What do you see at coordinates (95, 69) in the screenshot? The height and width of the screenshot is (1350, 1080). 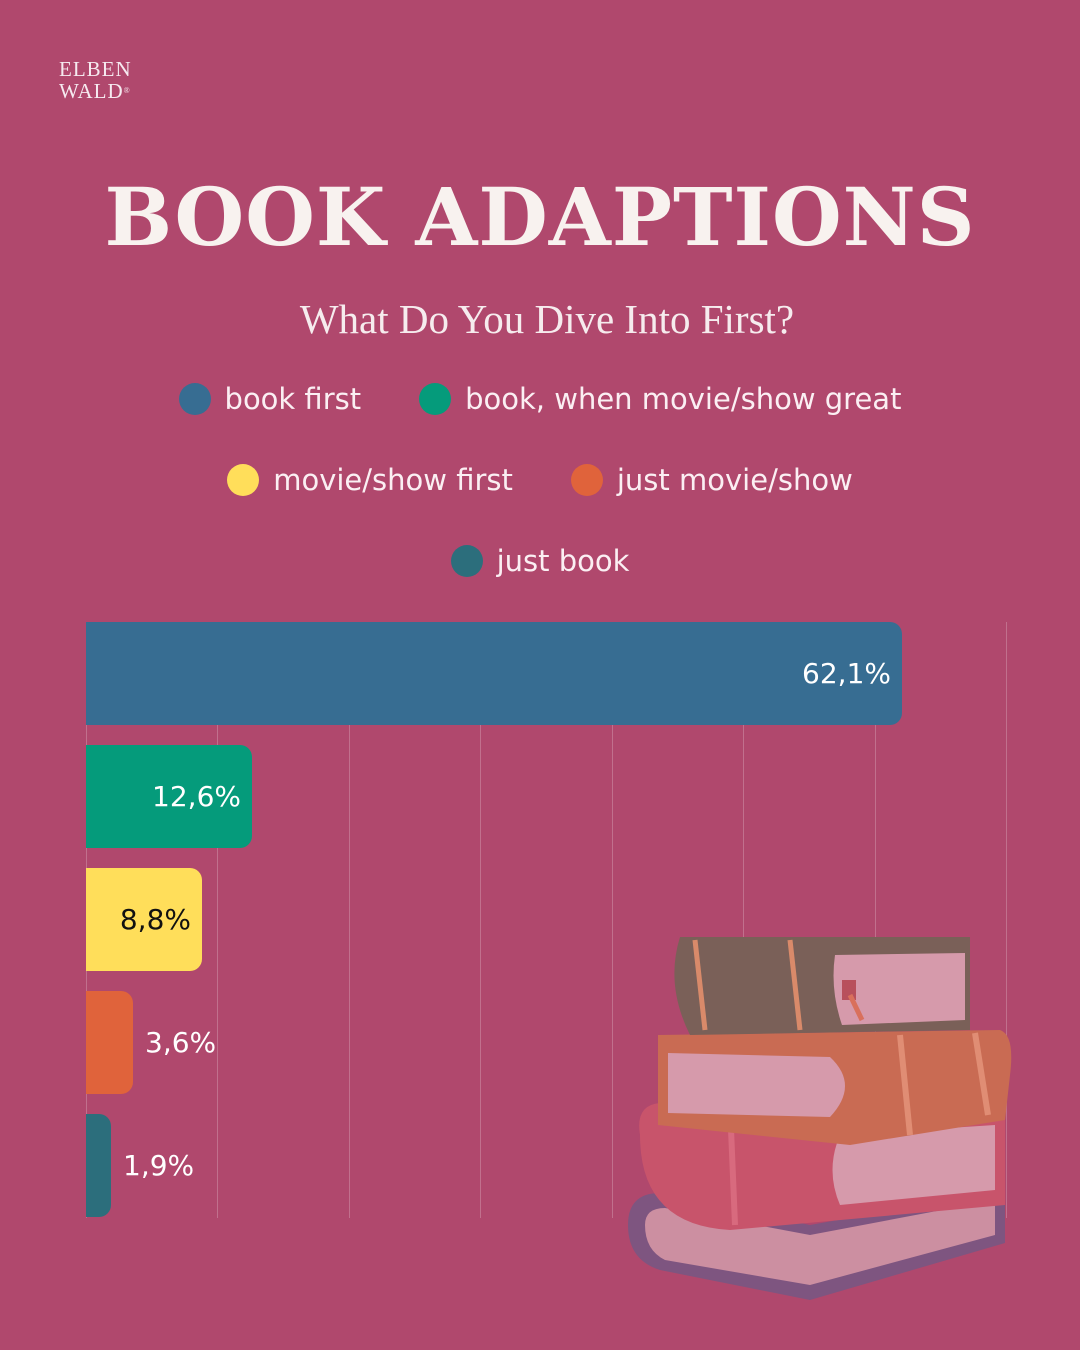 I see `brand-line-1: ELBEN` at bounding box center [95, 69].